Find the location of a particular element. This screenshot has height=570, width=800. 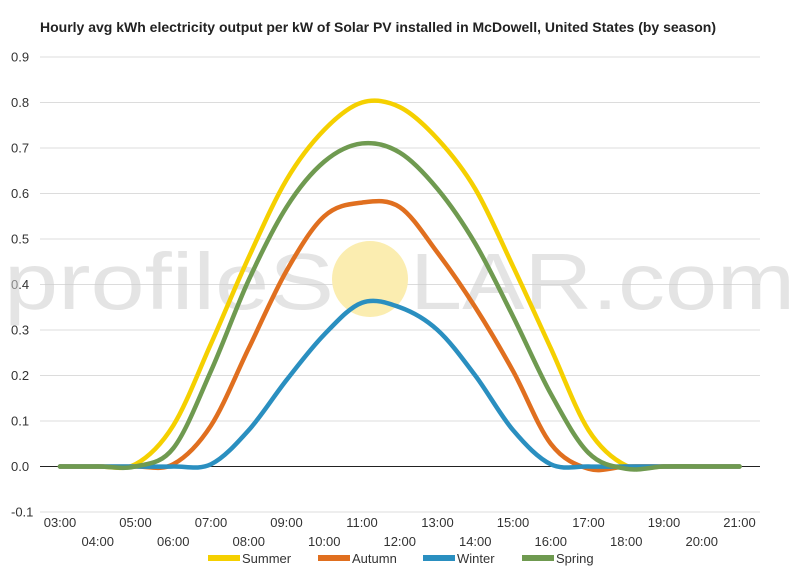

y-tick-label: 0.8 is located at coordinates (20, 102).